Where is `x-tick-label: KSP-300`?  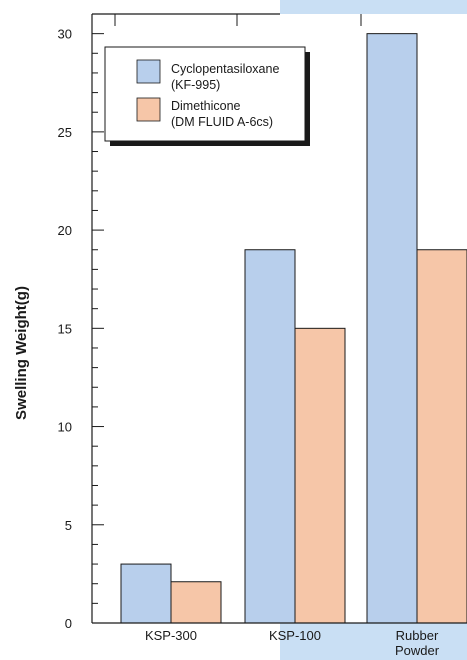 x-tick-label: KSP-300 is located at coordinates (171, 635).